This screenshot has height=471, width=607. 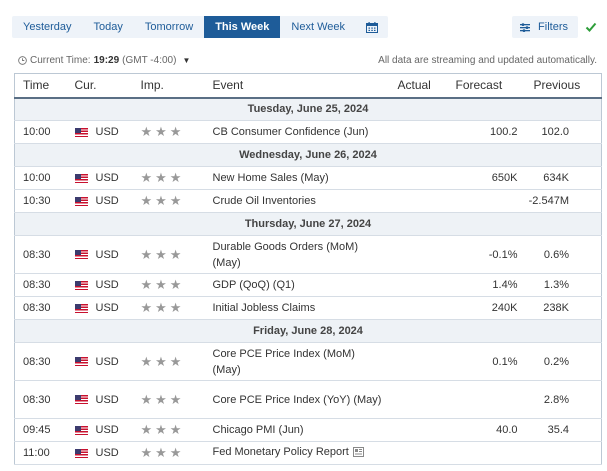 I want to click on date-row: Thursday, June 27, 2024, so click(x=308, y=224).